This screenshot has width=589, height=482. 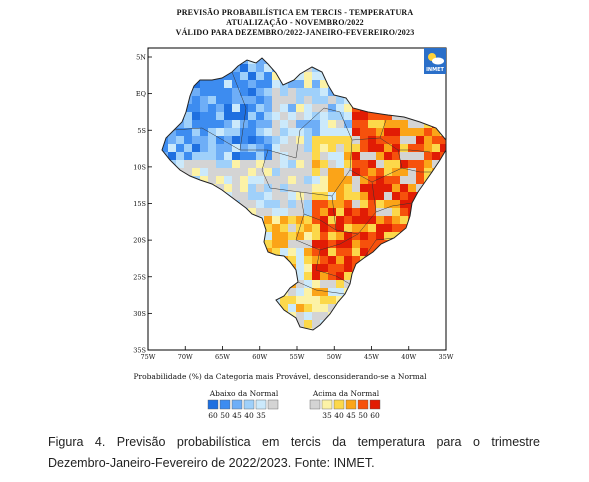 I want to click on legend-colorbar: 60 50 45 40 35 35 40 45 50 60, so click(x=294, y=409).